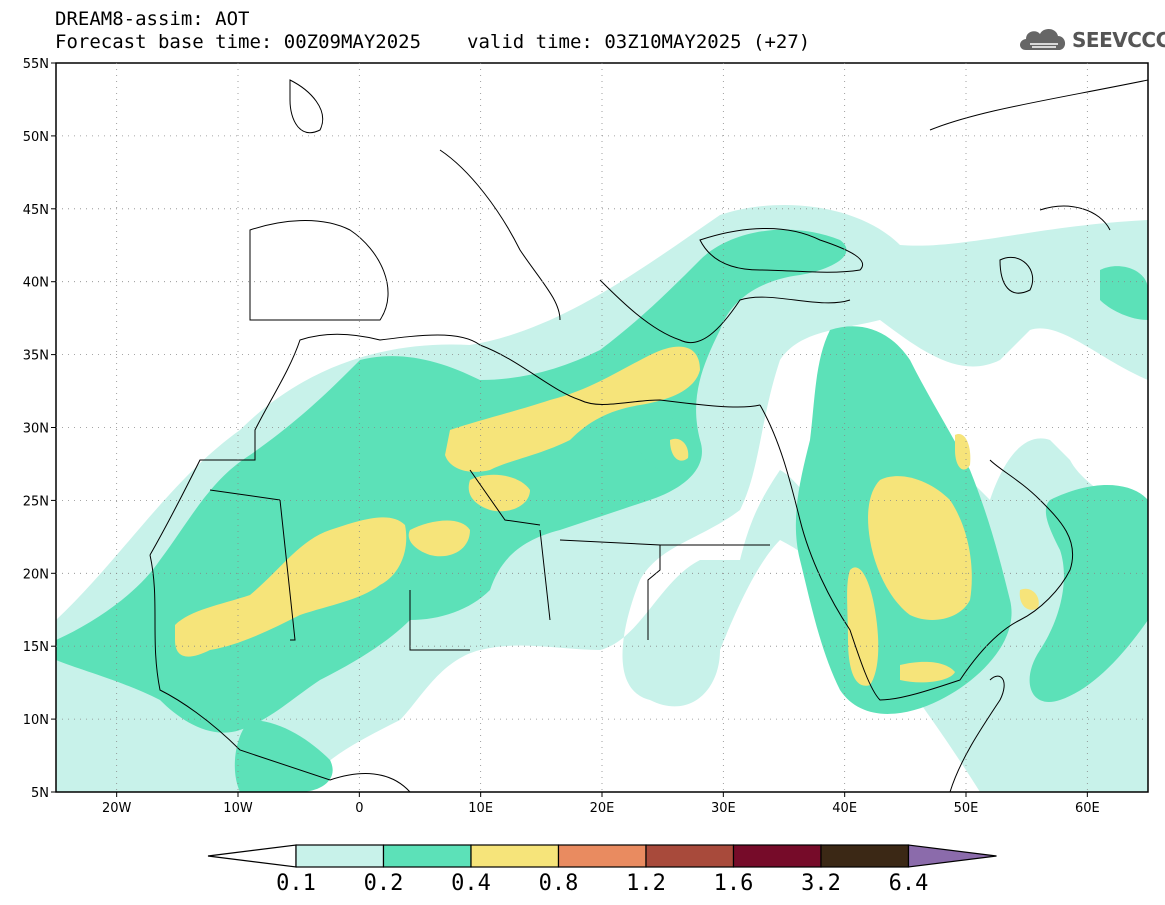 This screenshot has width=1165, height=905. What do you see at coordinates (252, 856) in the screenshot?
I see `colorbar-under-triangle` at bounding box center [252, 856].